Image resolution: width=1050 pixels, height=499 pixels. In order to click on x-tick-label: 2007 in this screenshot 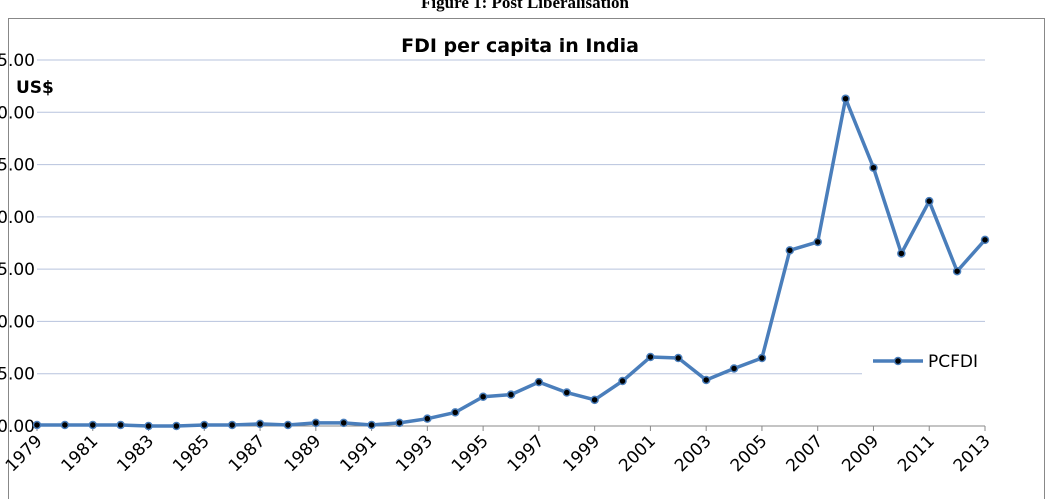, I will do `click(805, 453)`.